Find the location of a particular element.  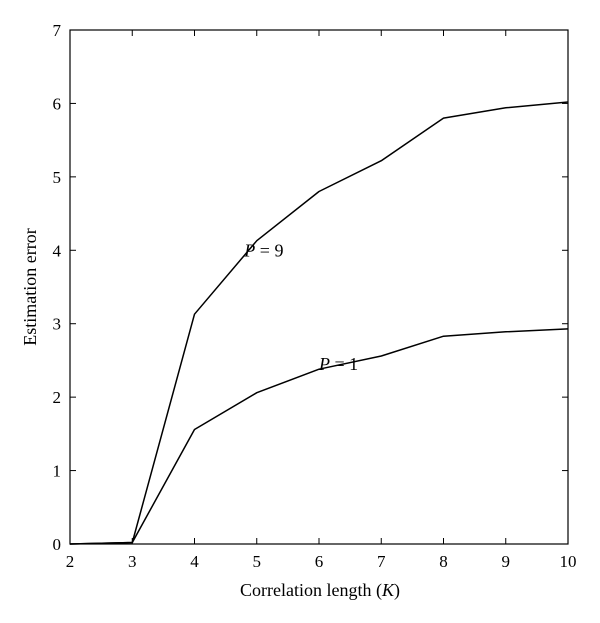

y-tick-label: 4 is located at coordinates (57, 250).